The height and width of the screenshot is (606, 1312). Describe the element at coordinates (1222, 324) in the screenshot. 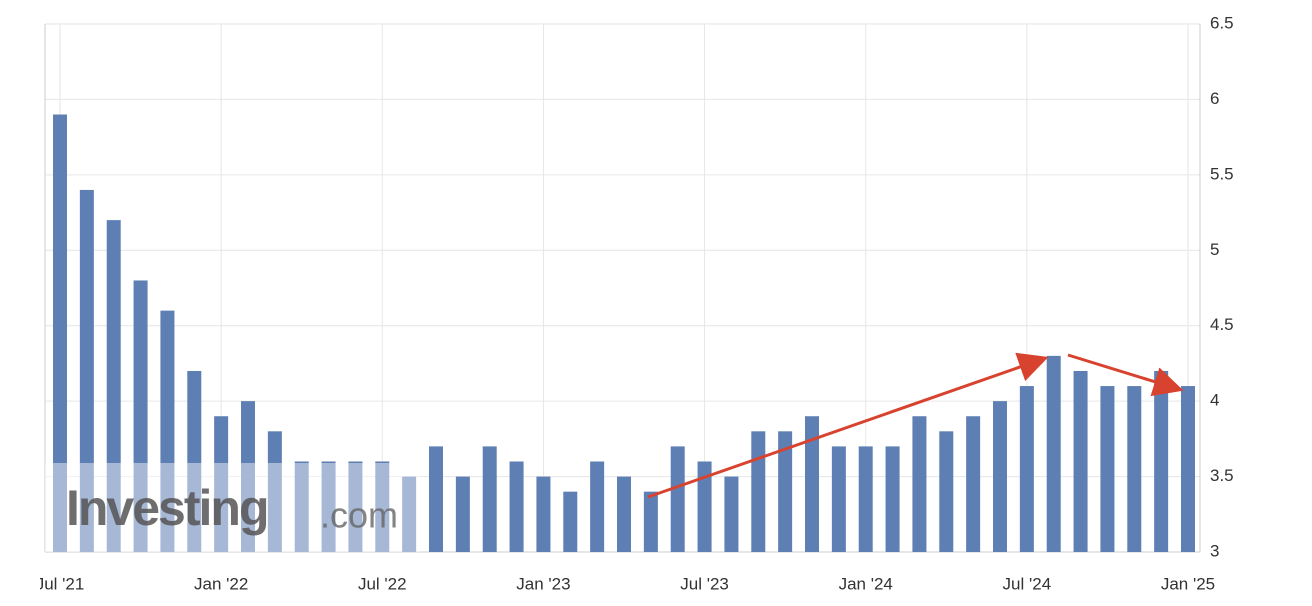

I see `y-tick-label: 4.5` at that location.